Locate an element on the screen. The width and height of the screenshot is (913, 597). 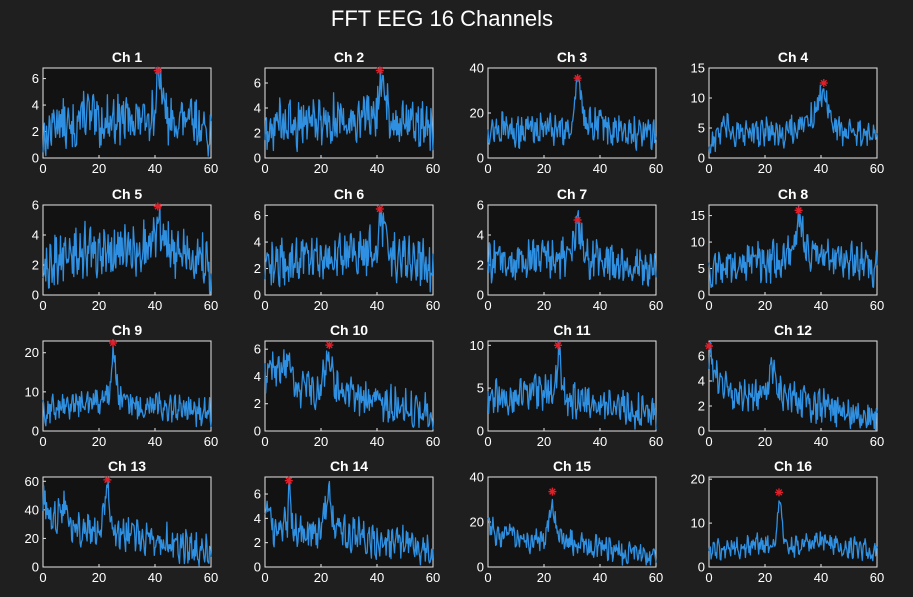
subplot-title-ch-15: Ch 15 is located at coordinates (572, 466).